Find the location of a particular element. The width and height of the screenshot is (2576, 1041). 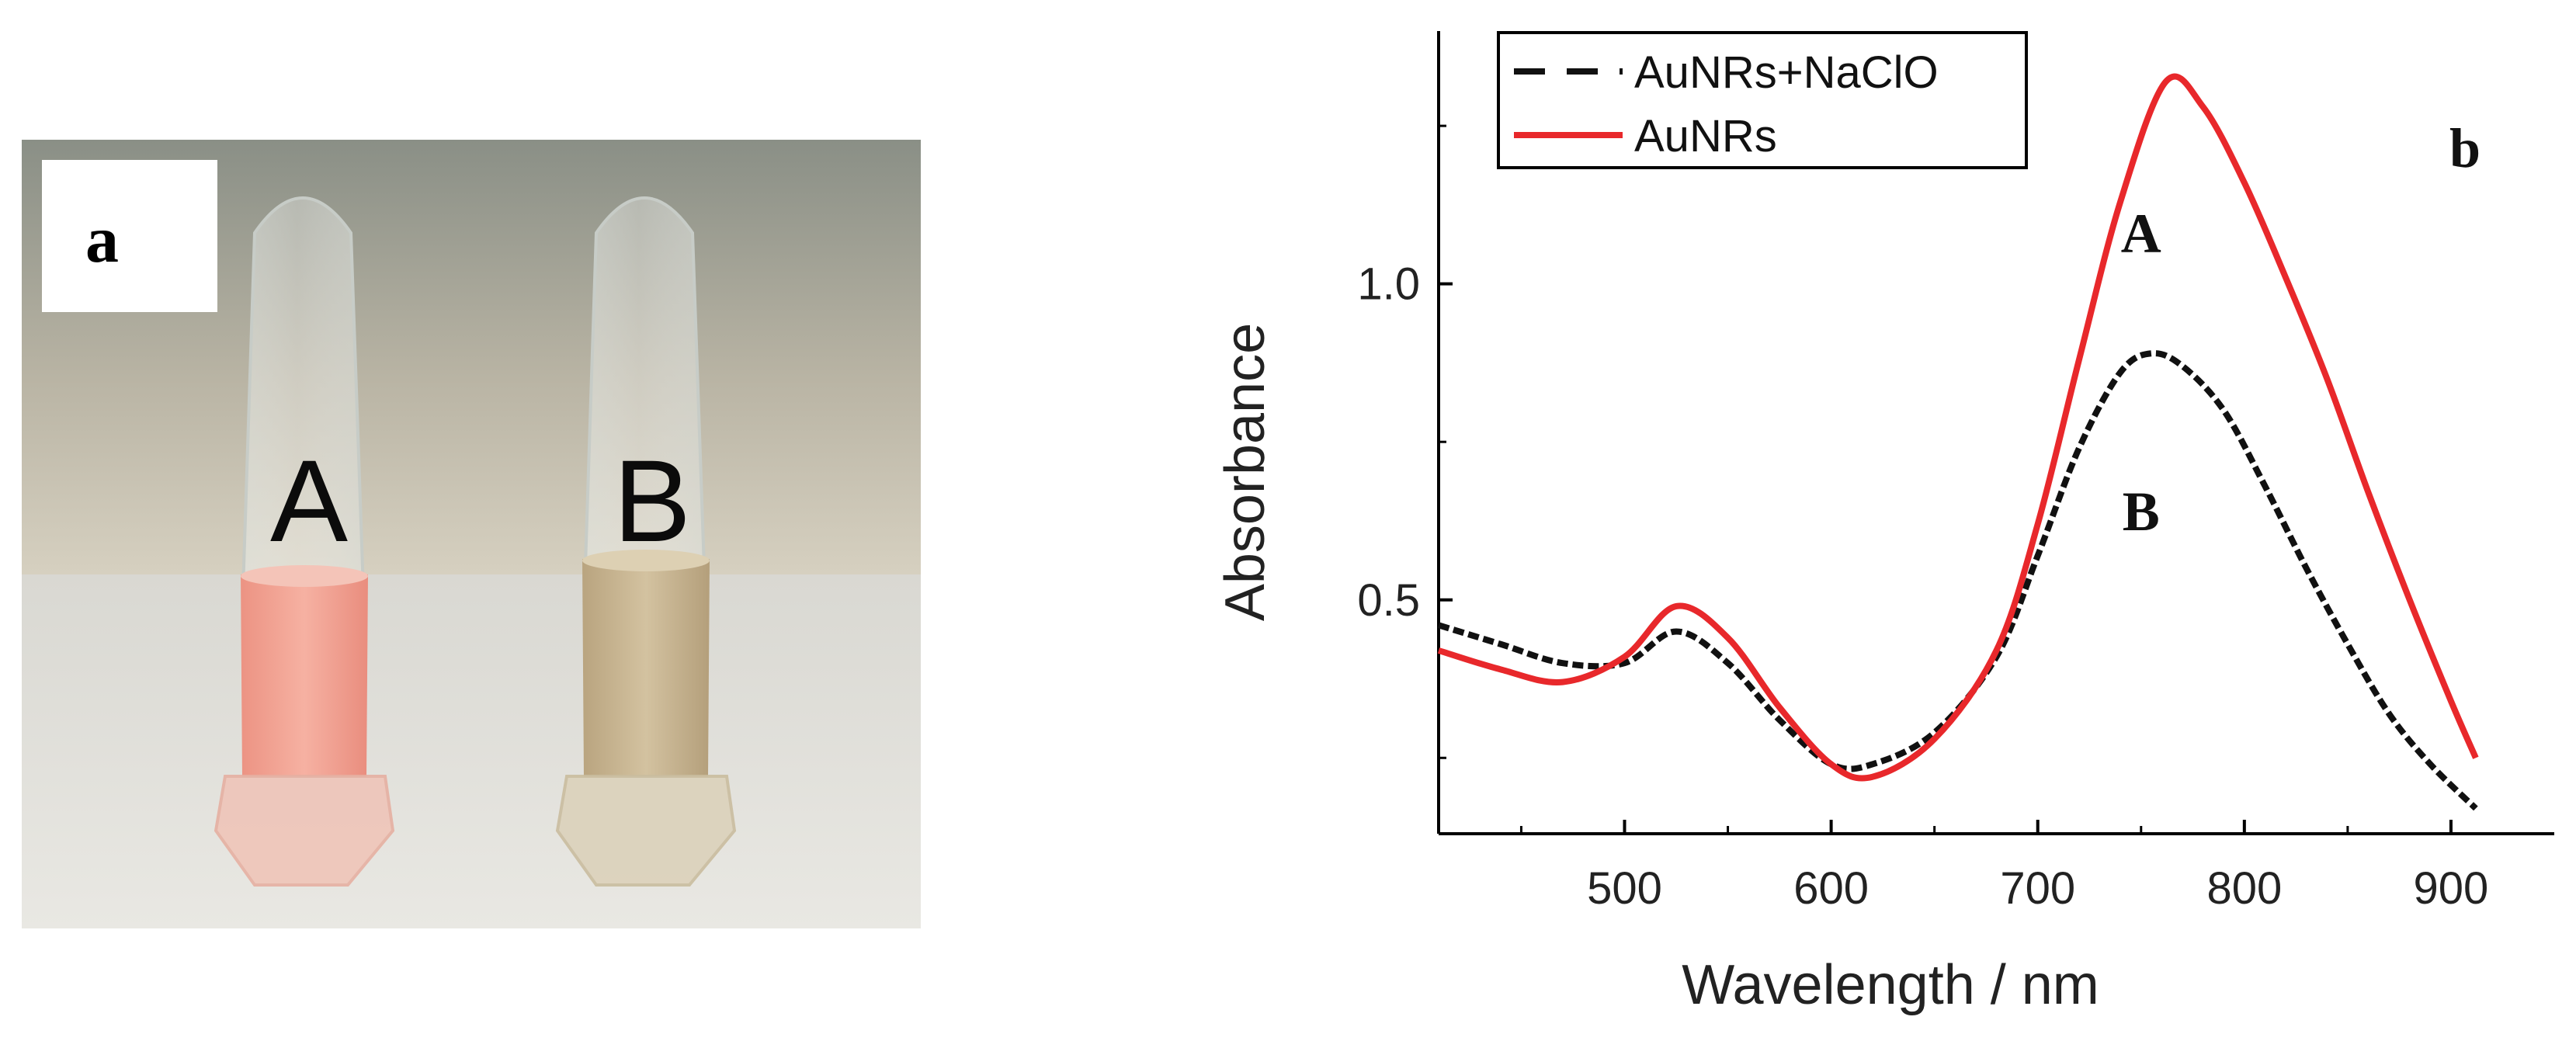

x-tick-label: 600 is located at coordinates (1831, 888).